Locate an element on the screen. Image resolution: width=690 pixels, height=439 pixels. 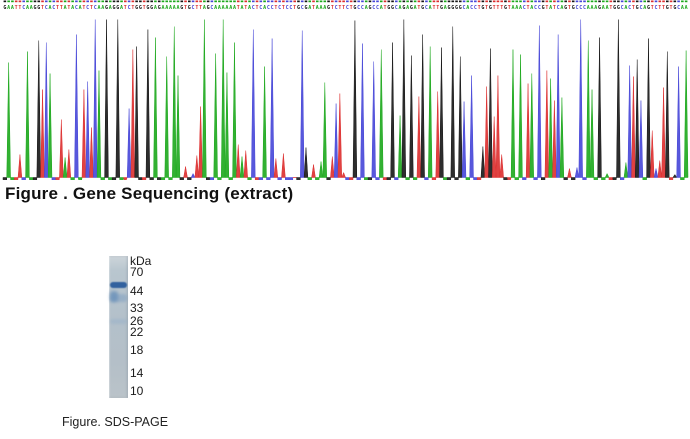
gel-marker-label-22: 22 is located at coordinates (137, 332).